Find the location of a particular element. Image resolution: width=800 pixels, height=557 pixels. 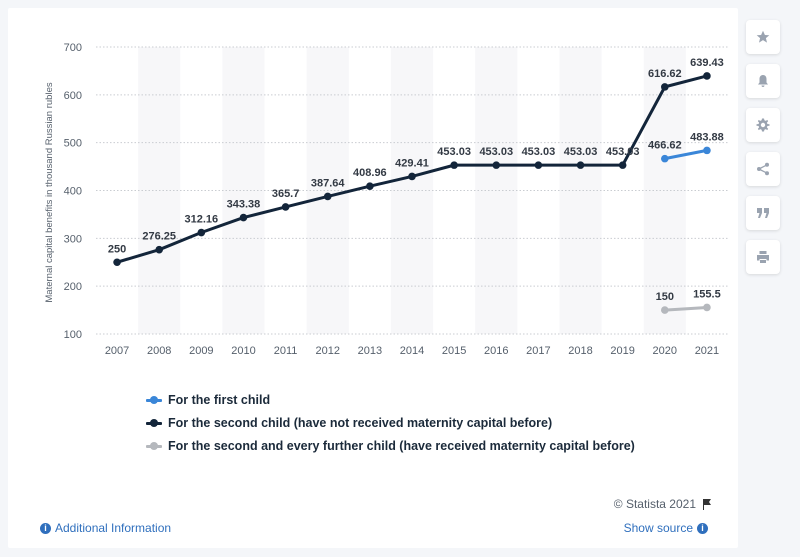

x-tick-label: 2018 is located at coordinates (580, 351).